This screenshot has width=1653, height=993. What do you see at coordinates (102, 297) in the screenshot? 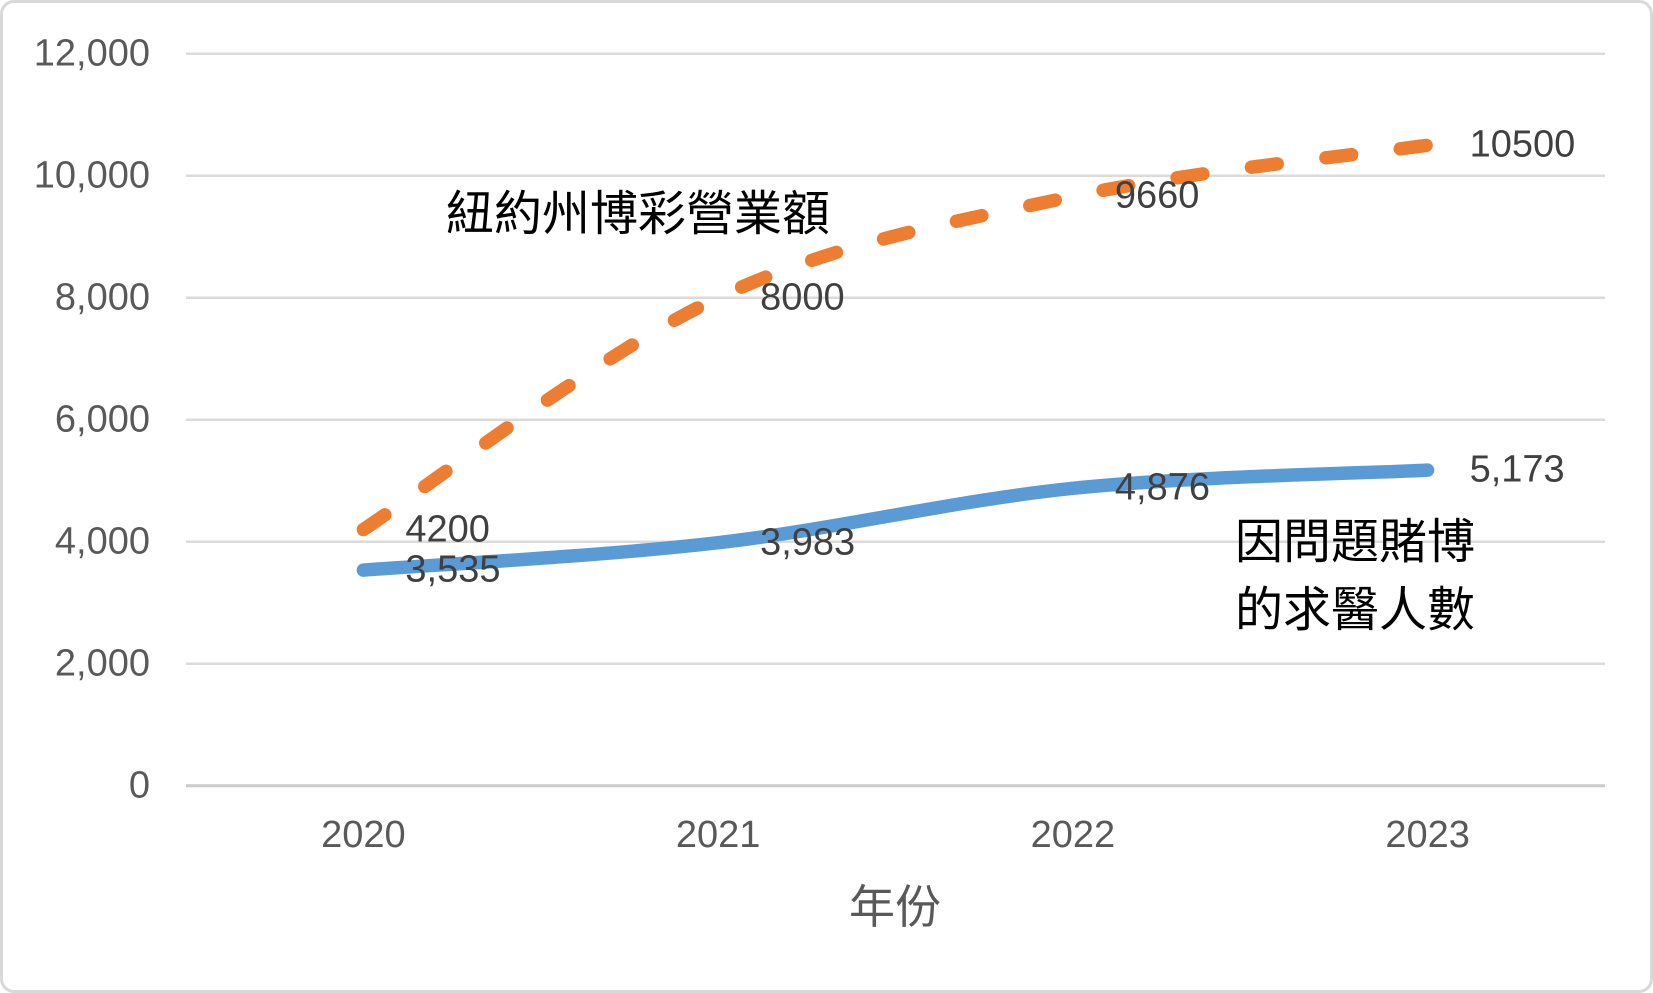
I see `y-tick-label: 8,000` at bounding box center [102, 297].